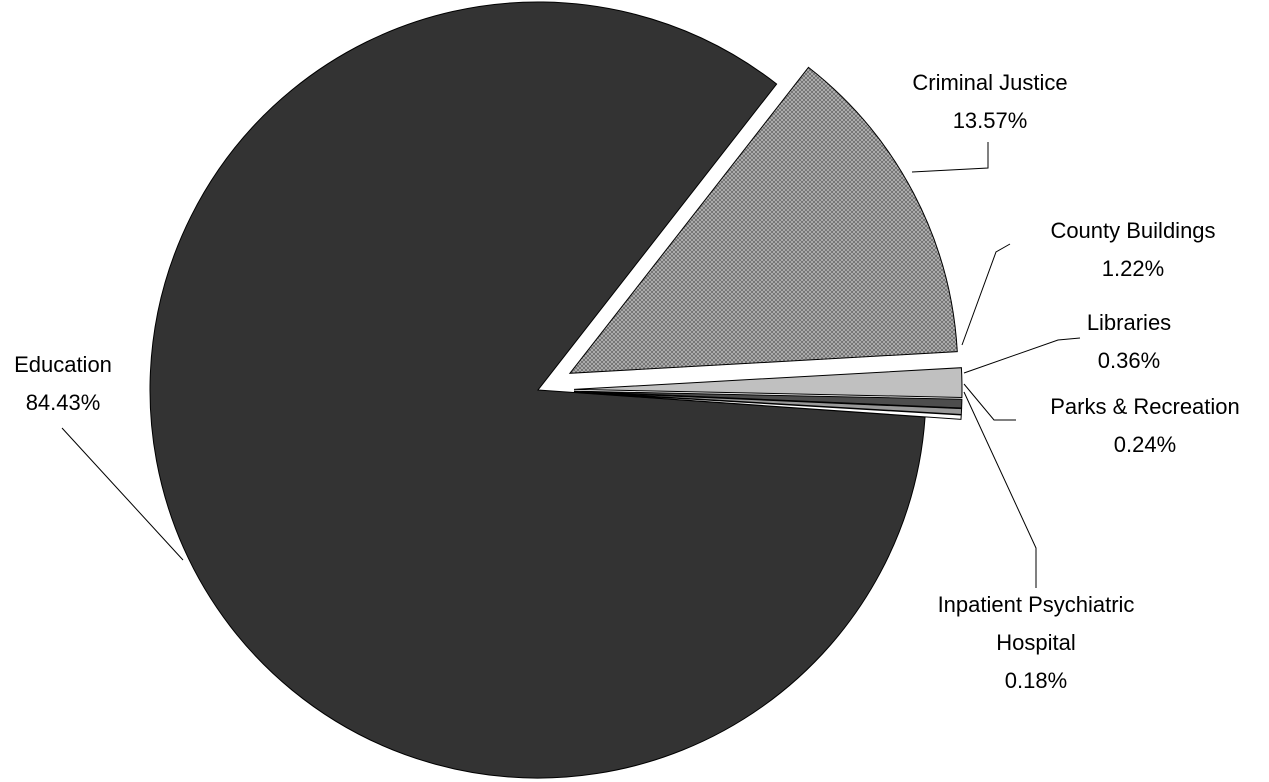 The width and height of the screenshot is (1269, 782). What do you see at coordinates (122, 494) in the screenshot?
I see `leader-education` at bounding box center [122, 494].